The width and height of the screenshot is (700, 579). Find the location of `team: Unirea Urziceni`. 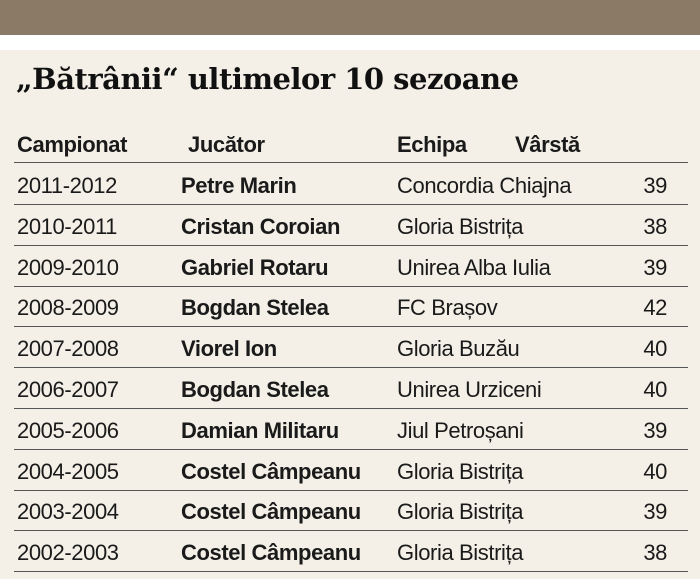

team: Unirea Urziceni is located at coordinates (469, 389).